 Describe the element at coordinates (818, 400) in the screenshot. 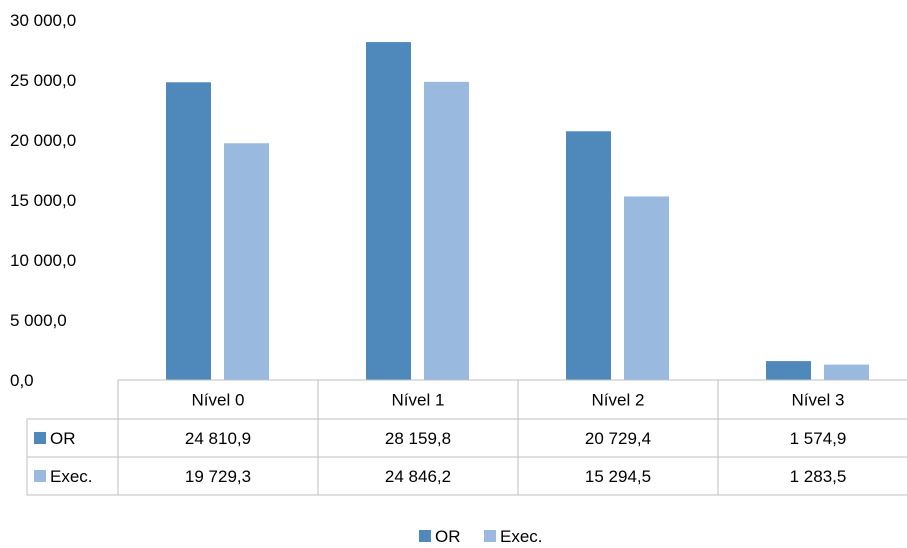

I see `category-label: Nível 3` at that location.